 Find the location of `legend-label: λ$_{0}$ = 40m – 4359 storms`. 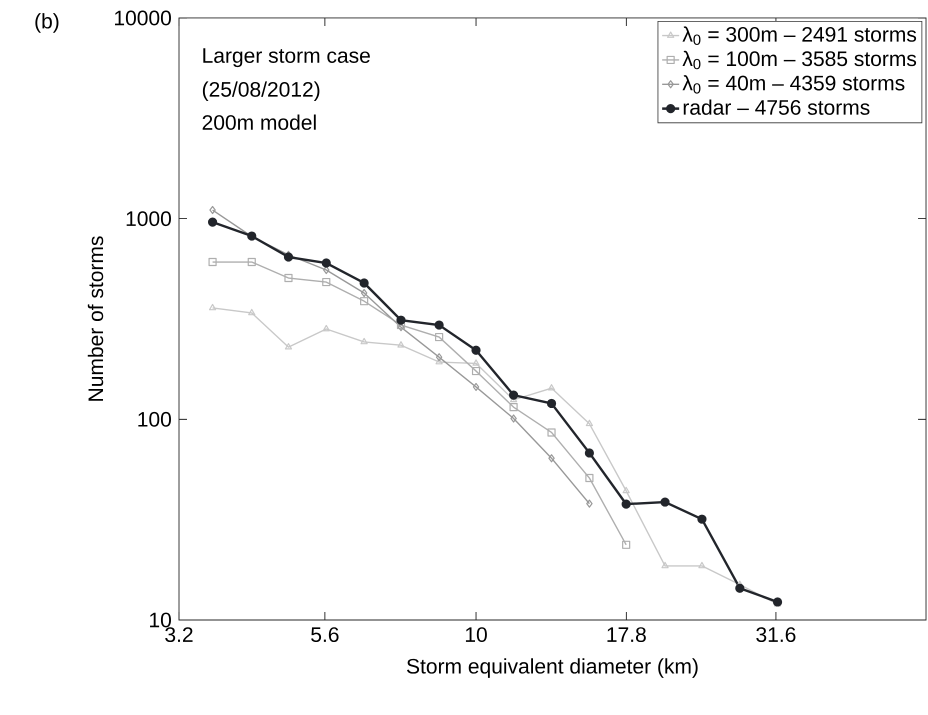

legend-label: λ$_{0}$ = 40m – 4359 storms is located at coordinates (793, 84).